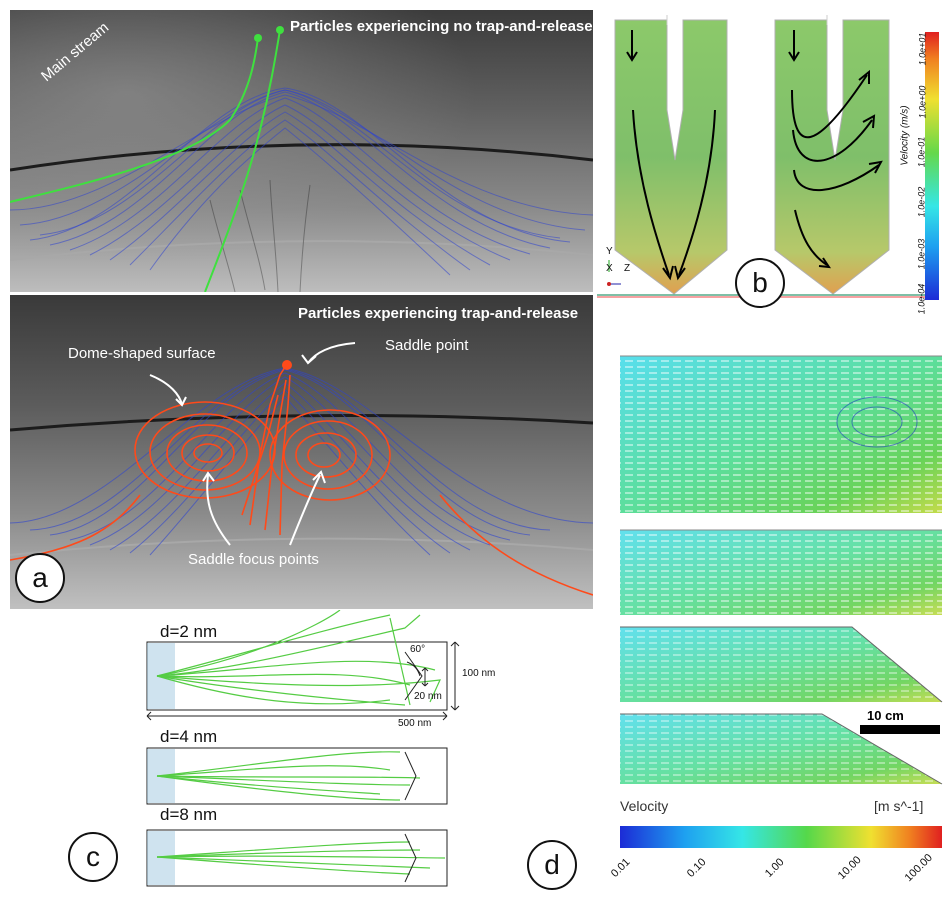 This screenshot has width=947, height=900. Describe the element at coordinates (189, 814) in the screenshot. I see `d8-label: d=8 nm` at that location.